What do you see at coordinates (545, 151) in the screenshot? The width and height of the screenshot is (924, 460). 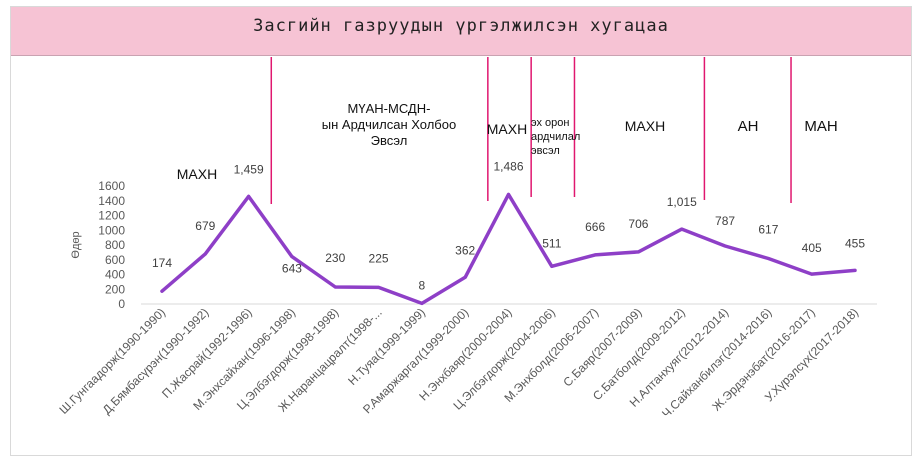 I see `period-label: эвсэл` at bounding box center [545, 151].